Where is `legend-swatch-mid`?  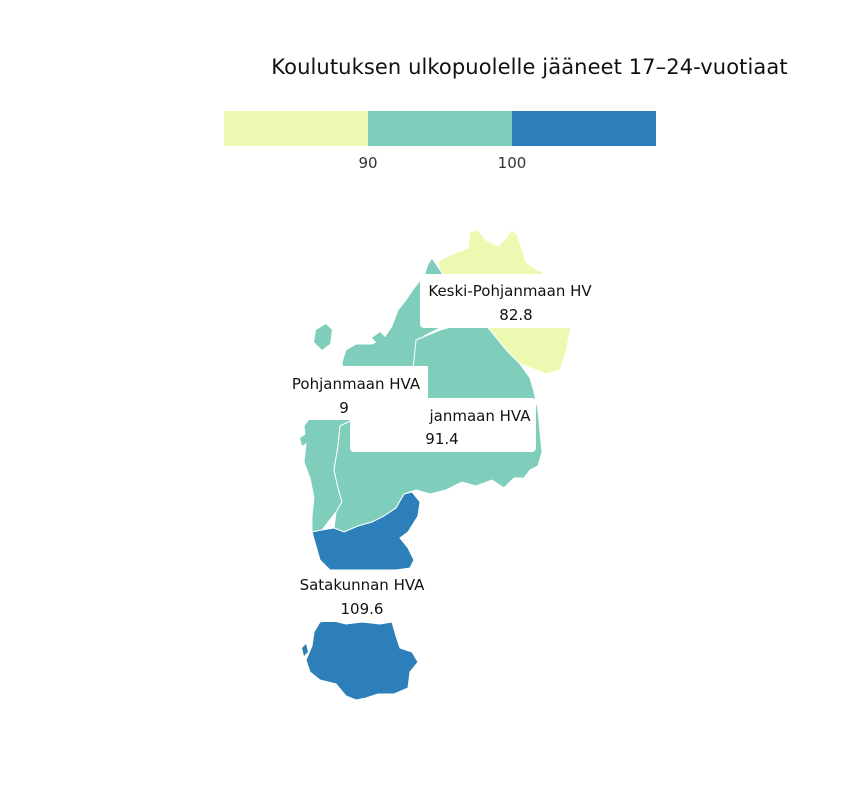 legend-swatch-mid is located at coordinates (440, 128).